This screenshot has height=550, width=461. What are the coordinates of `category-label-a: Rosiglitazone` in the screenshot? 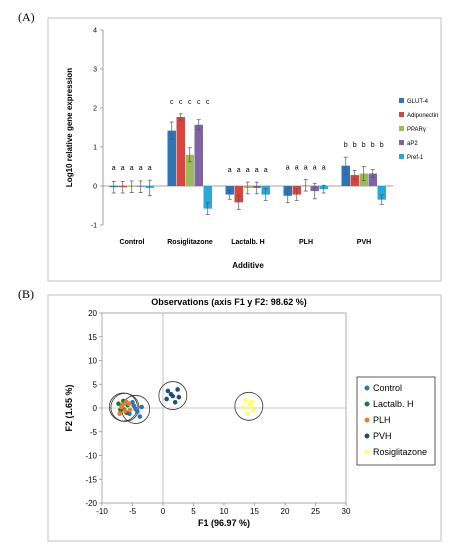 It's located at (190, 242).